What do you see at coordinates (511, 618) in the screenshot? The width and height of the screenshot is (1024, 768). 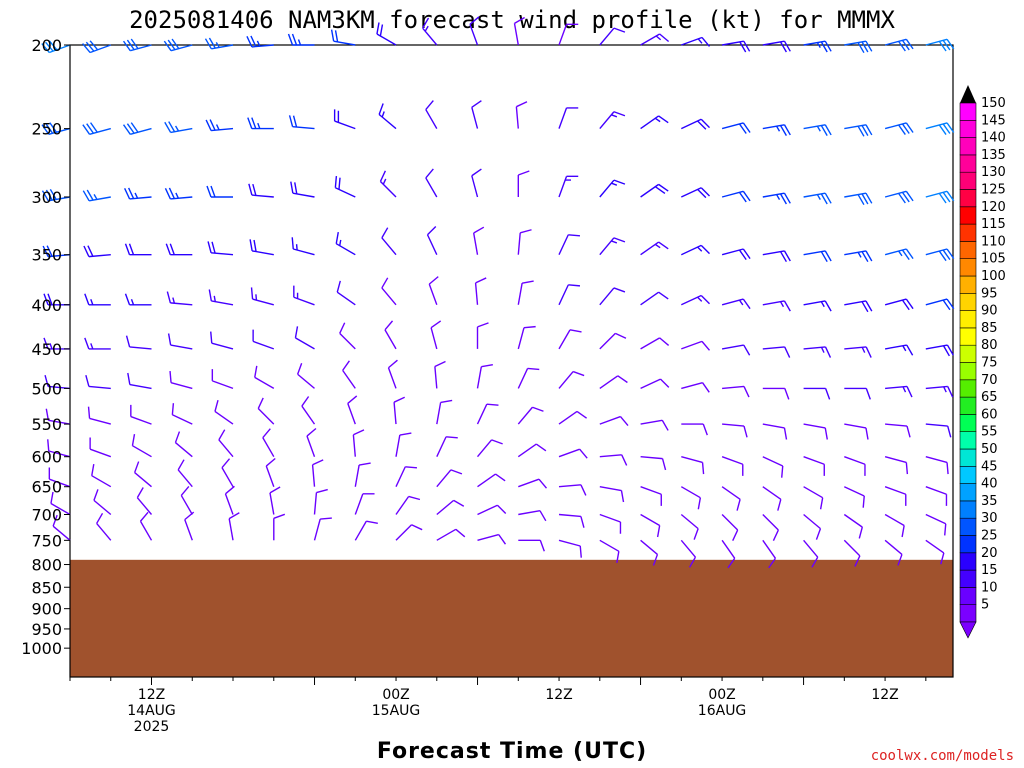 I see `terrain-fill` at bounding box center [511, 618].